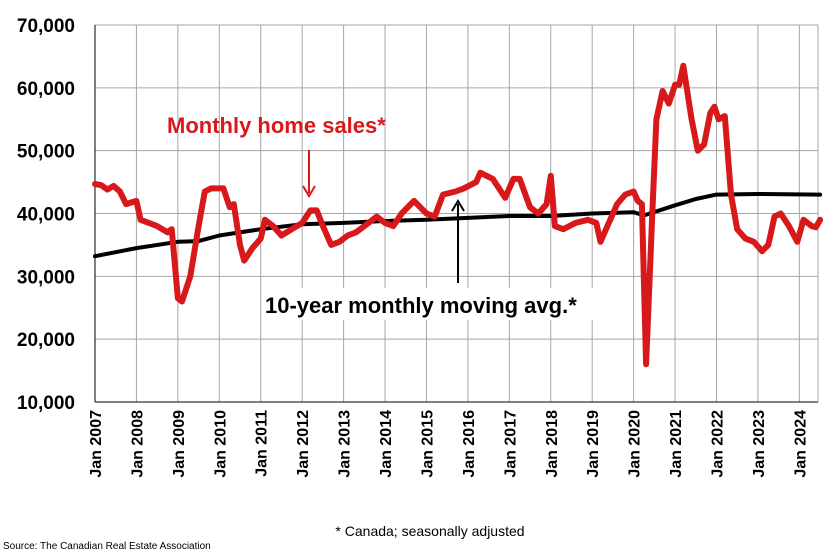 This screenshot has height=556, width=831. I want to click on y-tick-label: 50,000, so click(46, 152).